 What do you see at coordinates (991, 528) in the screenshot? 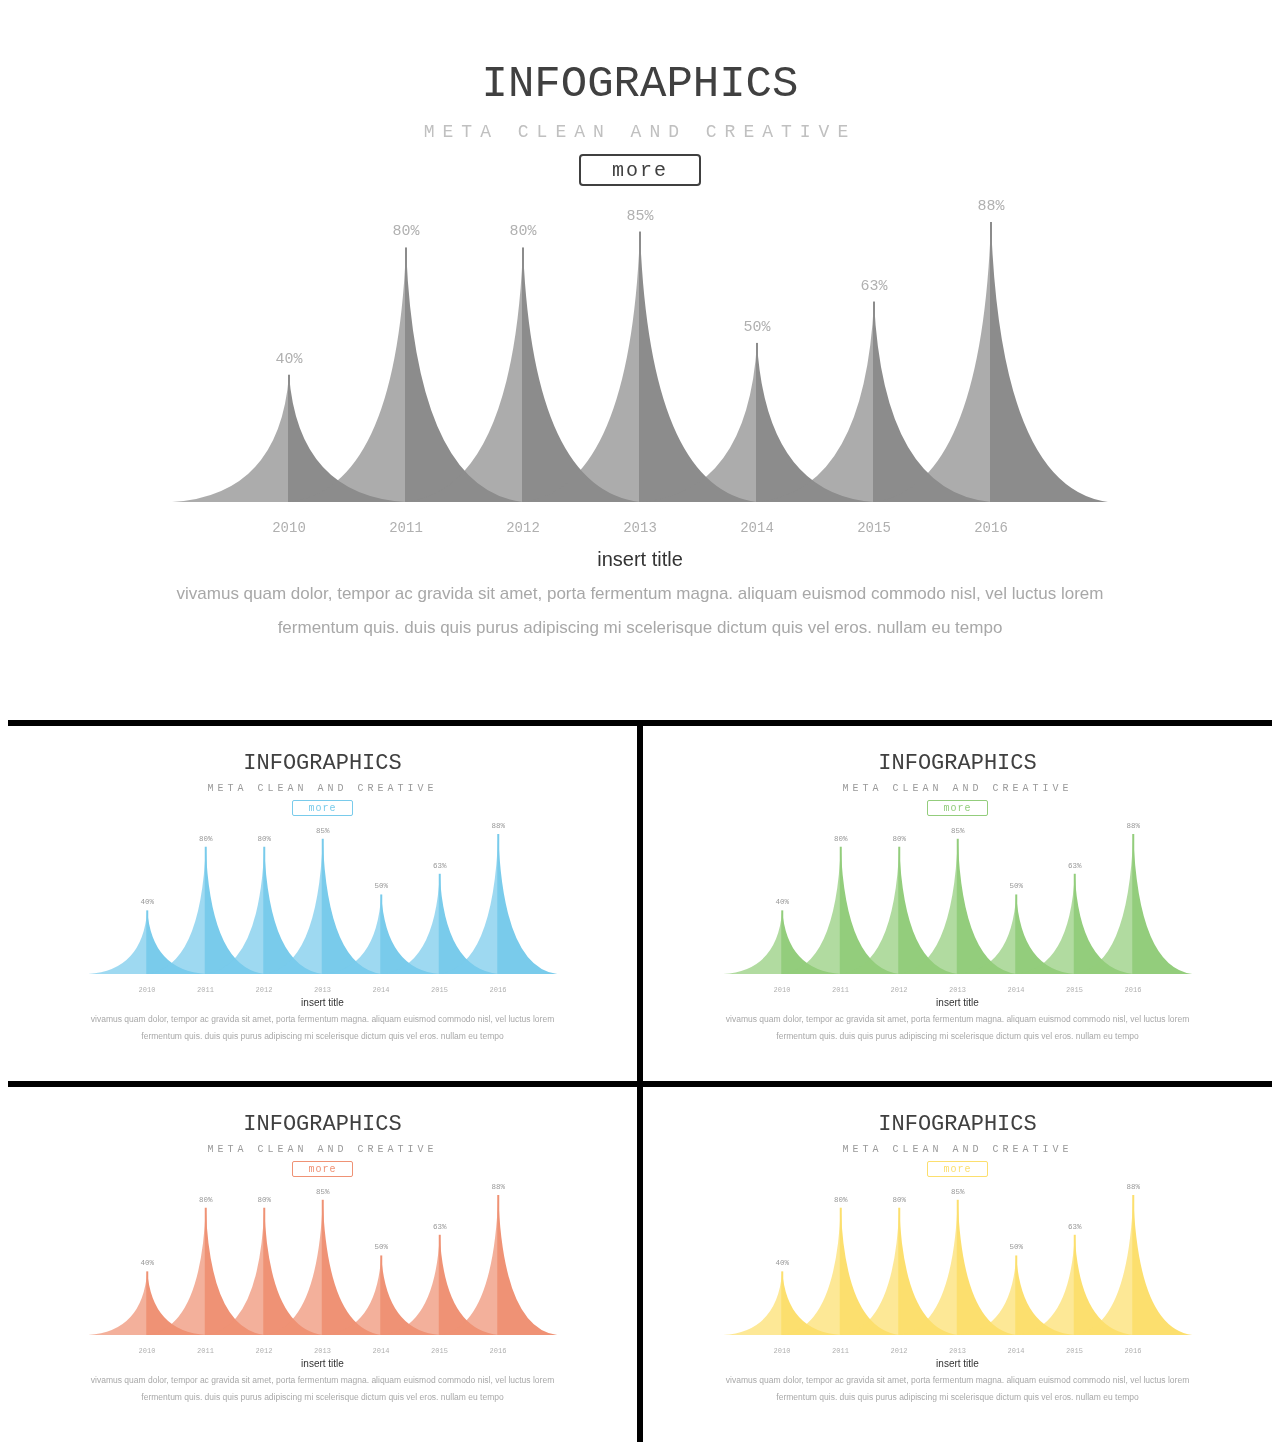
I see `x-tick-label: 2016` at bounding box center [991, 528].